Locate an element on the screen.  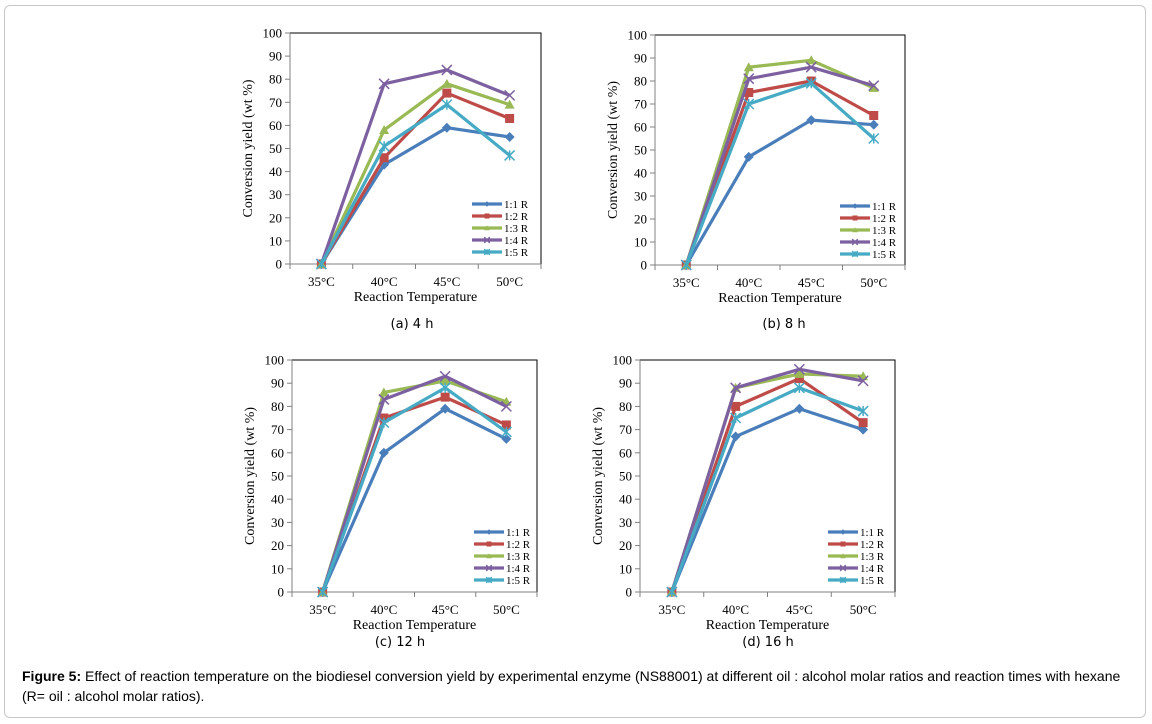
y-tick-label: 50 is located at coordinates (625, 476).